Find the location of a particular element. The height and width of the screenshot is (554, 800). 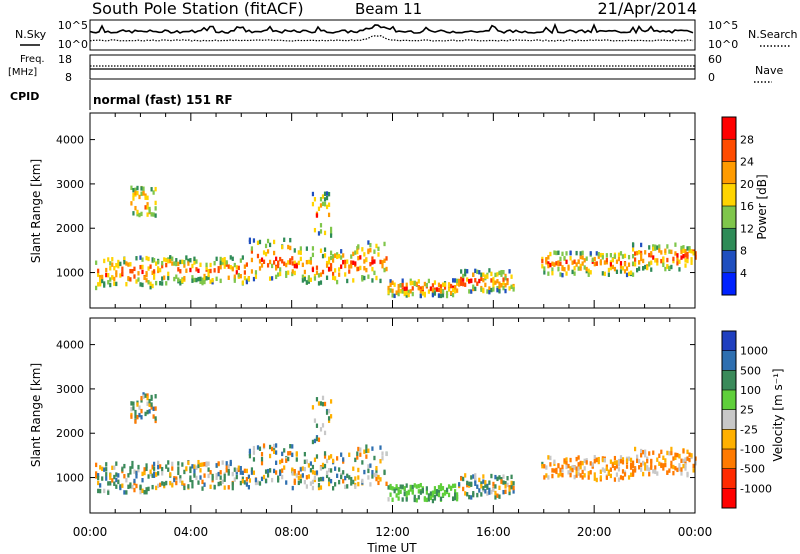

x-tick-label: 08:00 is located at coordinates (291, 532).